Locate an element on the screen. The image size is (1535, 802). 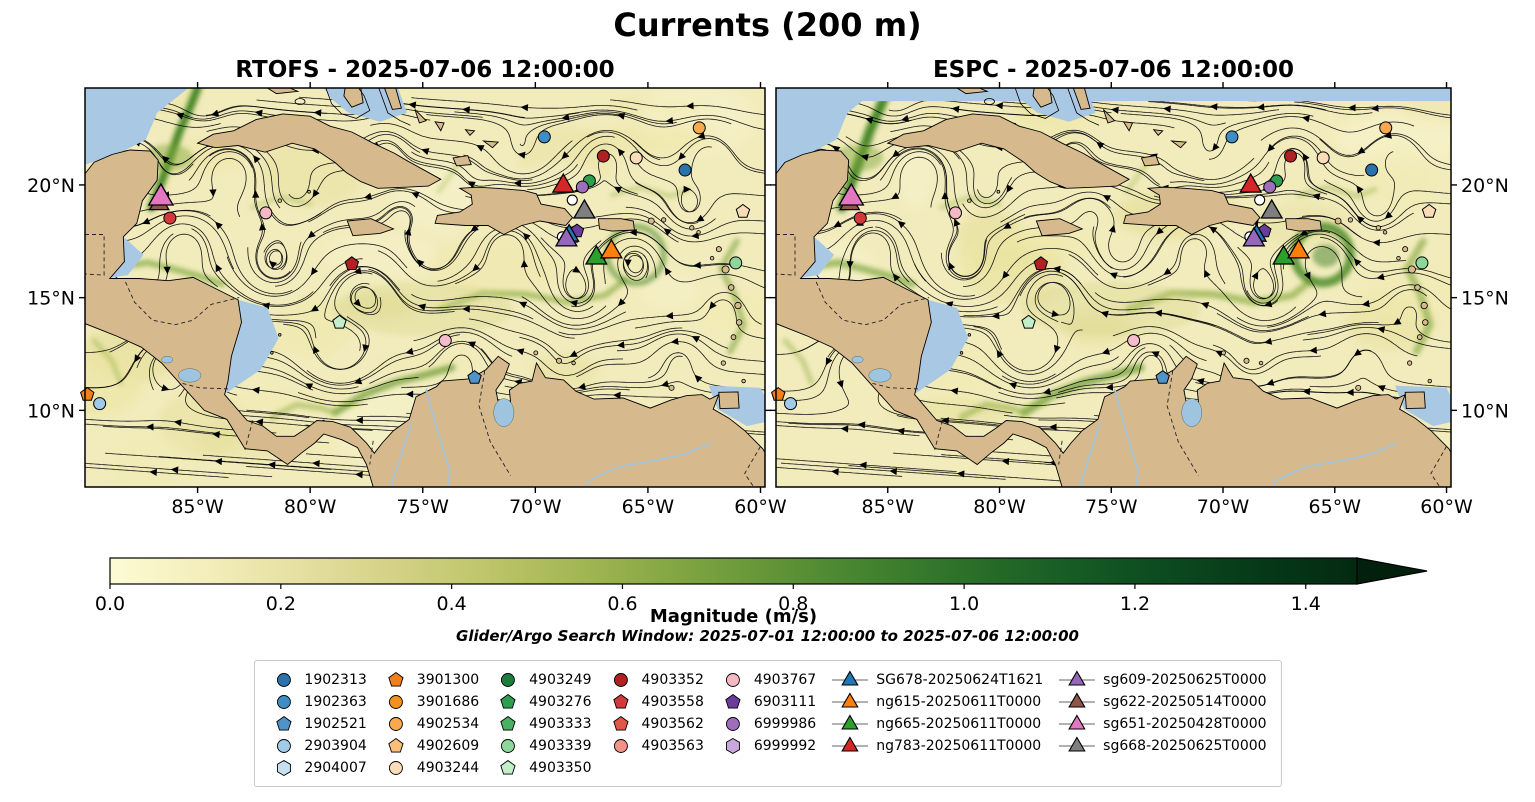
legend-column: 4903767 6903111 6999986 6999992 is located at coordinates (767, 723).